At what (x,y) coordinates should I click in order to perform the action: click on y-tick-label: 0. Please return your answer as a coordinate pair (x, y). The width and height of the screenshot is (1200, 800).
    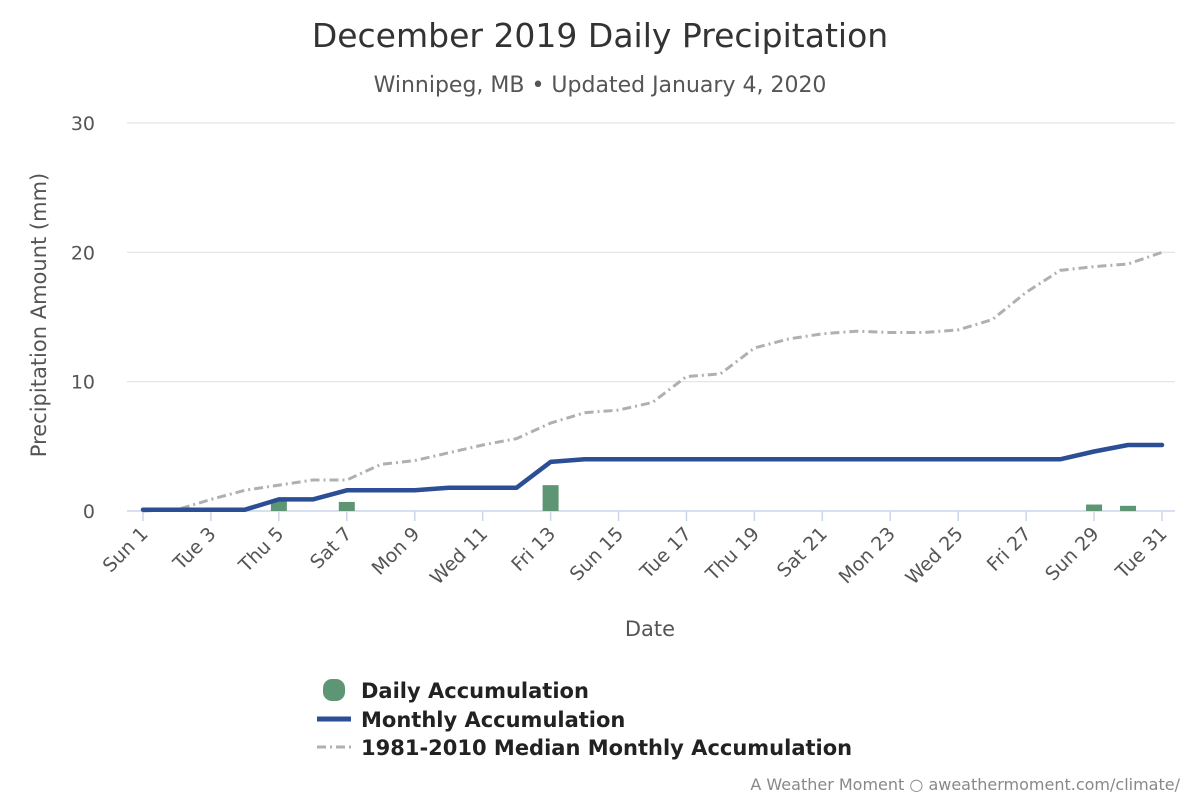
    Looking at the image, I should click on (89, 512).